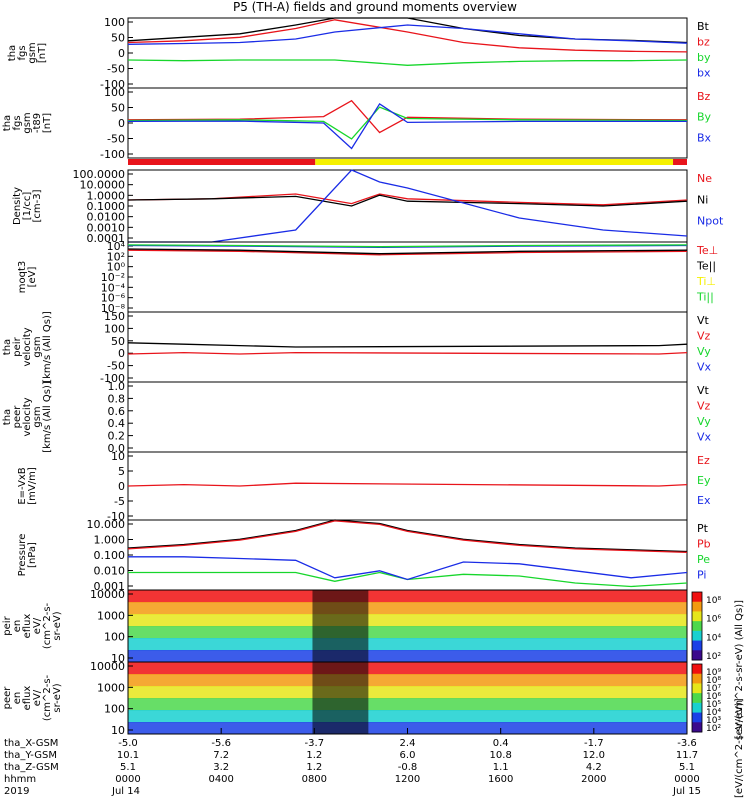  I want to click on x-axis-value: 0800, so click(314, 779).